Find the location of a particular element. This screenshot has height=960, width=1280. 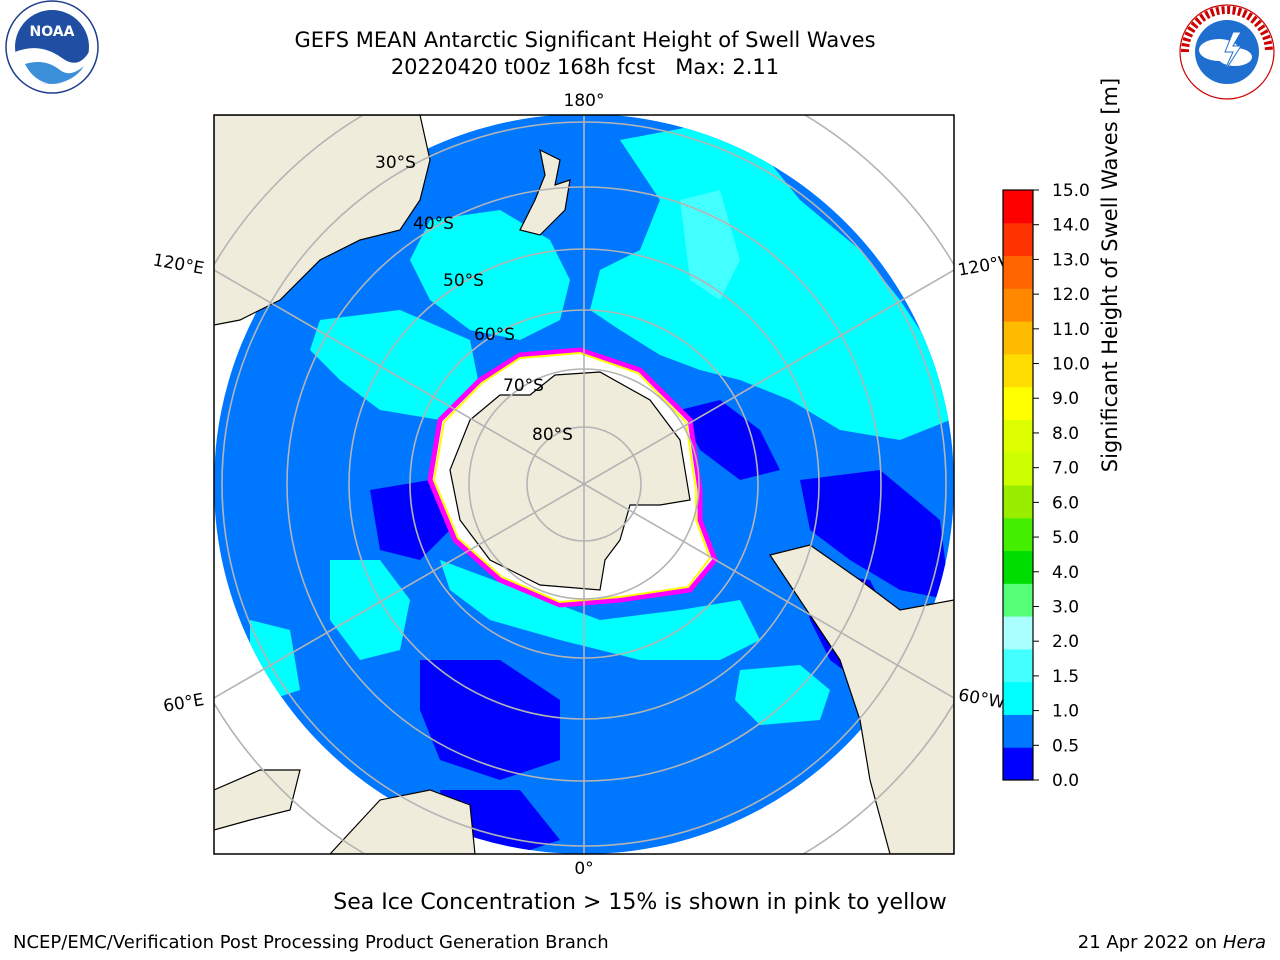

colorbar-tick-label: 1.5 is located at coordinates (1065, 677).